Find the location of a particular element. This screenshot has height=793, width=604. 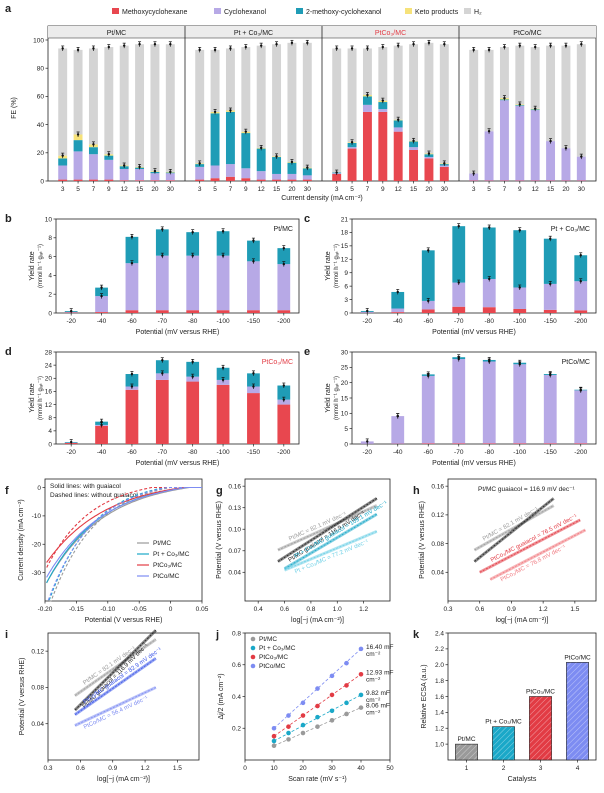

panel-c-x-tick-label: -60 is located at coordinates (429, 321).